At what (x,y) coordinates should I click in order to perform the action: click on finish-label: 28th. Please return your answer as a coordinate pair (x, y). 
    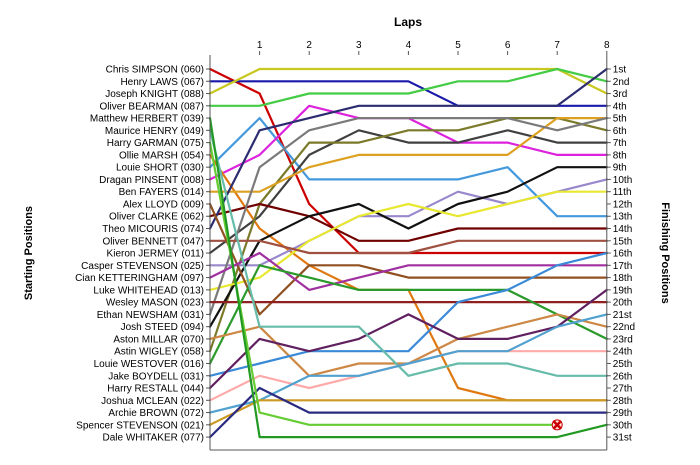
    Looking at the image, I should click on (622, 401).